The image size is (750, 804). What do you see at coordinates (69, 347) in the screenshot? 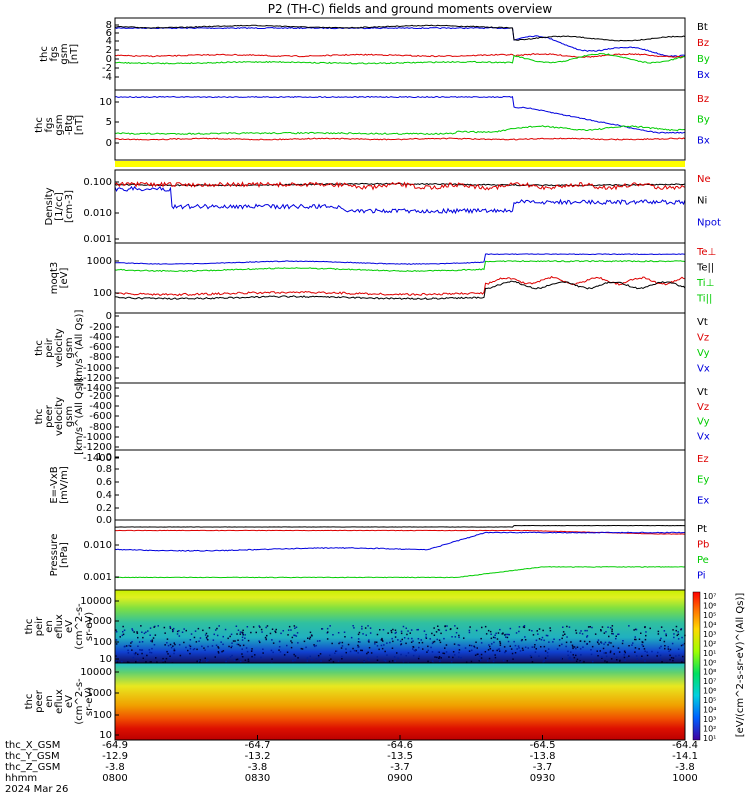
I see `y-axis-label: gsm` at bounding box center [69, 347].